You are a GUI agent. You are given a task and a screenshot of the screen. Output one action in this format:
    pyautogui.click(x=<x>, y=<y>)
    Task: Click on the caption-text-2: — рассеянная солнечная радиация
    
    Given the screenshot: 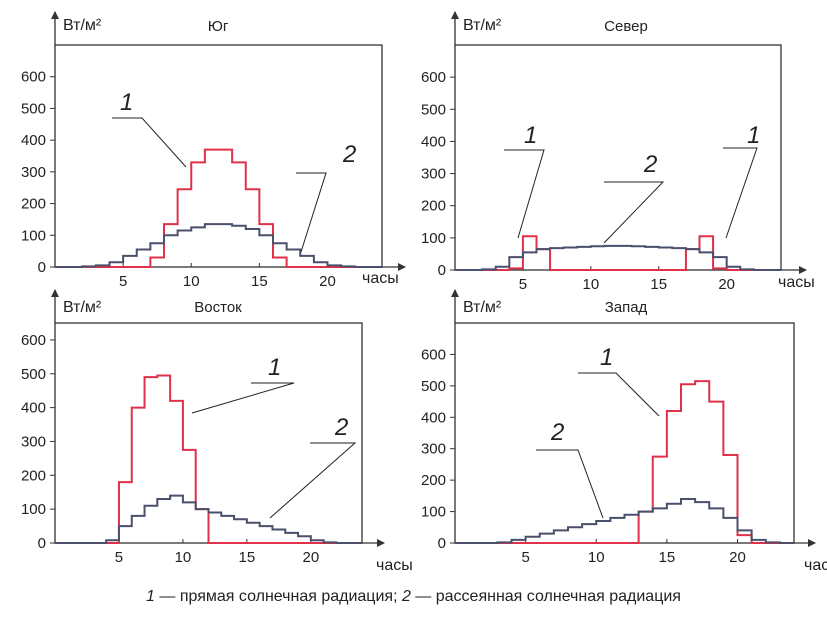 What is the action you would take?
    pyautogui.click(x=545, y=596)
    